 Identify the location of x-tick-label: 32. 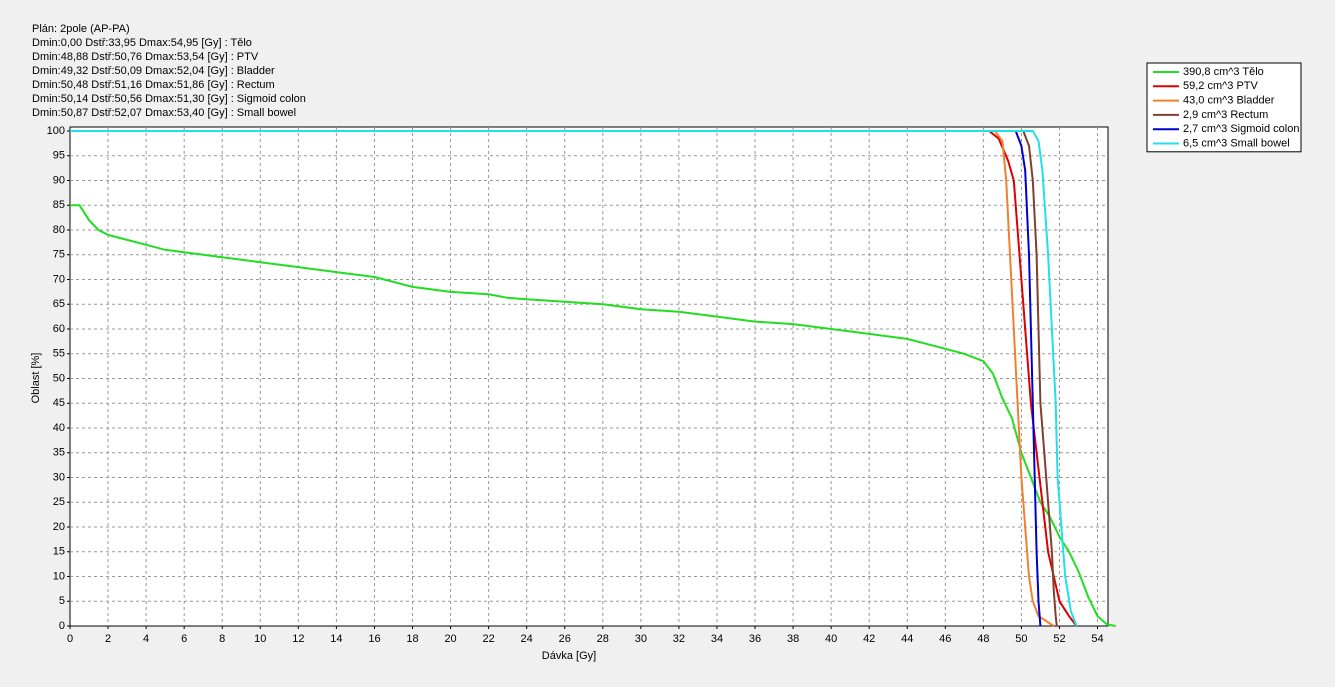
(679, 639).